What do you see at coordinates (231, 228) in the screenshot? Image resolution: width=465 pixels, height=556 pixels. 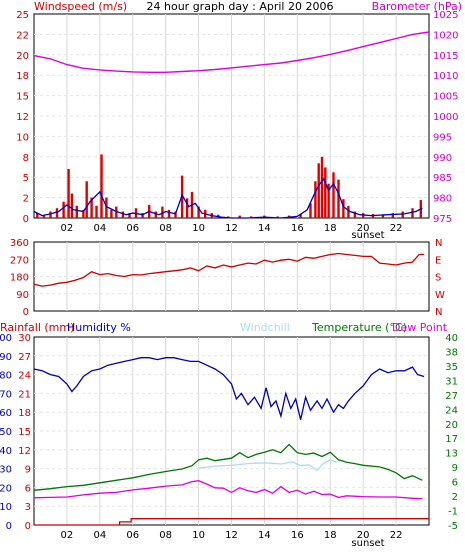 I see `hour-tick-label: 12` at bounding box center [231, 228].